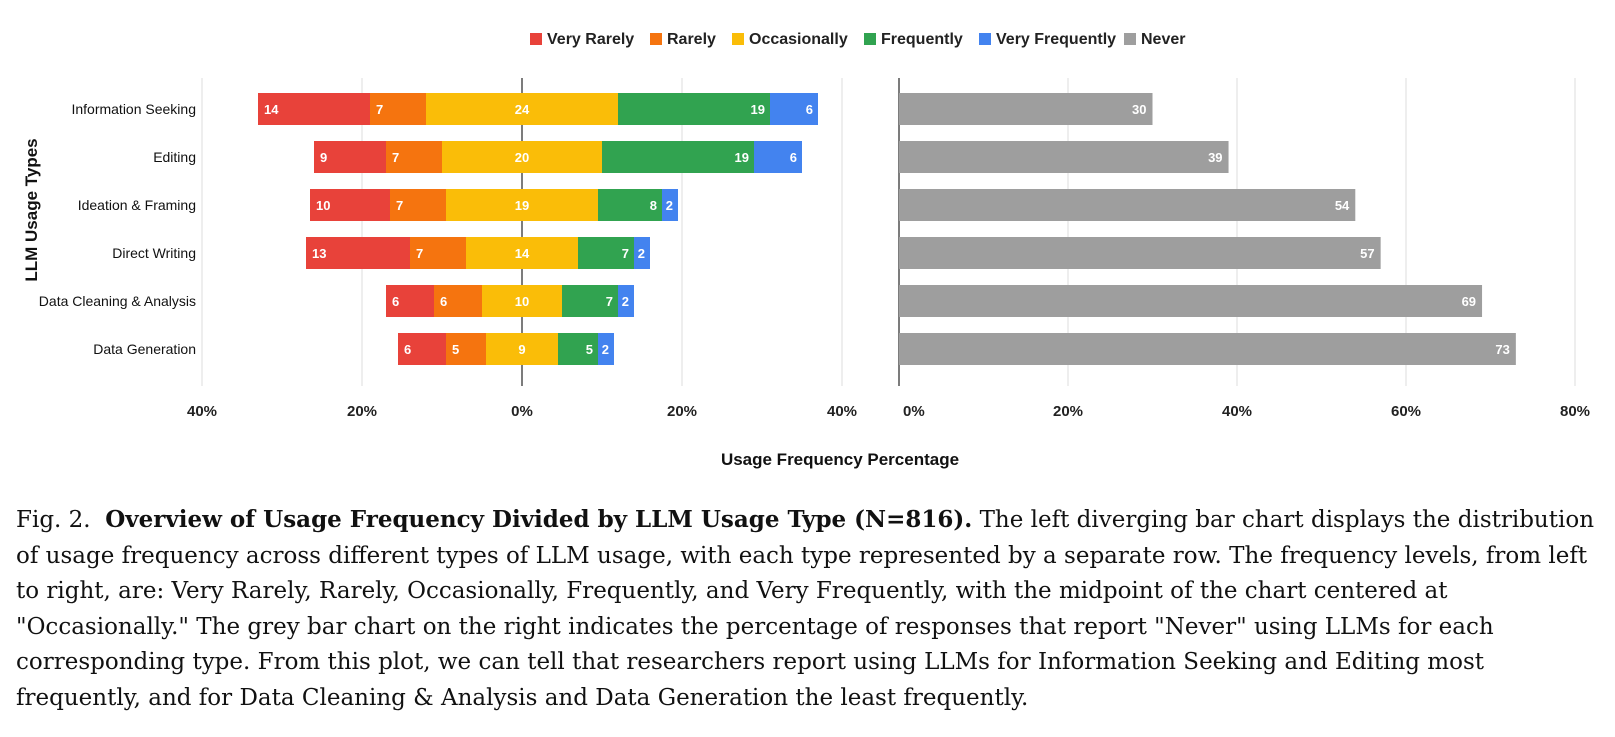 The width and height of the screenshot is (1615, 737). I want to click on data-label-ideation-and-framing-frequently: 8, so click(653, 205).